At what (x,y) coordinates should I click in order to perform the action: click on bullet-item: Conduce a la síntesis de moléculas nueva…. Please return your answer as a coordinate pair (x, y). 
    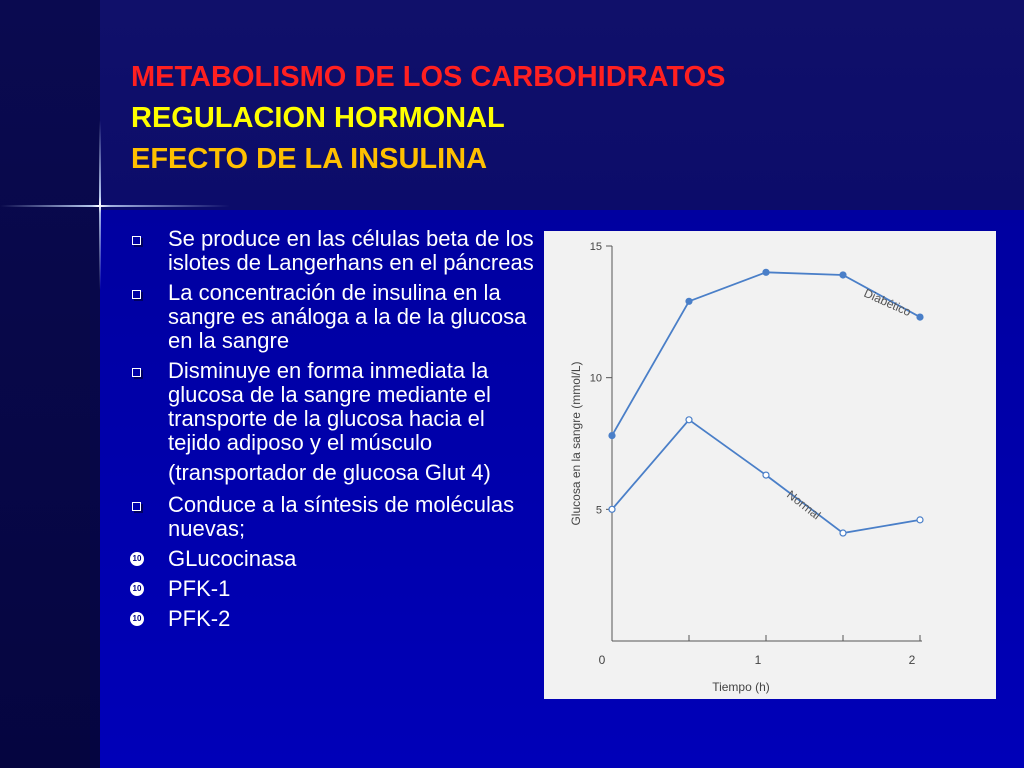
    Looking at the image, I should click on (333, 517).